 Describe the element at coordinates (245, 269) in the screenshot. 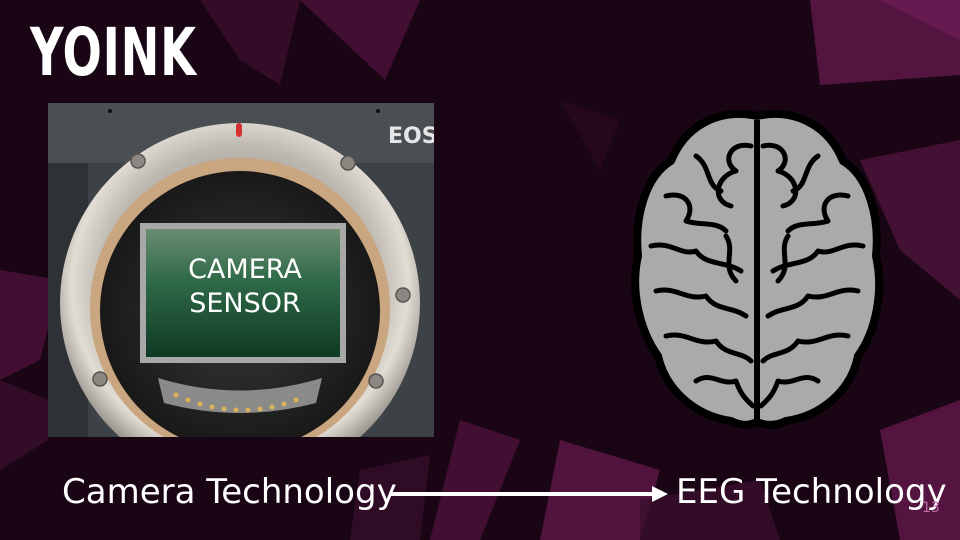

I see `sensor-label-line1: CAMERA` at that location.